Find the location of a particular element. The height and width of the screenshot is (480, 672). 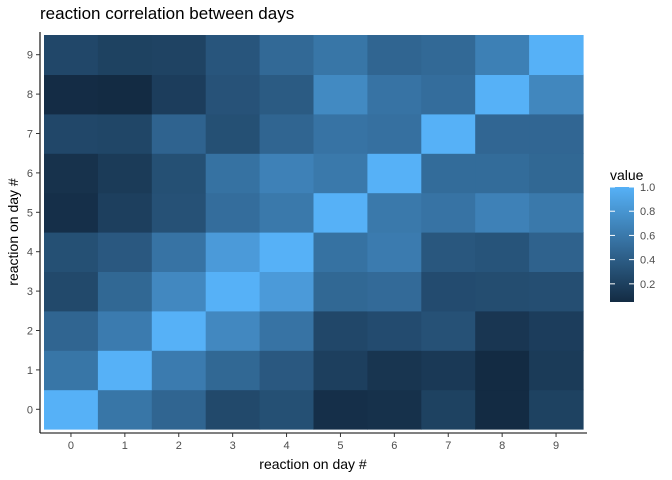

legend-title: value is located at coordinates (627, 175).